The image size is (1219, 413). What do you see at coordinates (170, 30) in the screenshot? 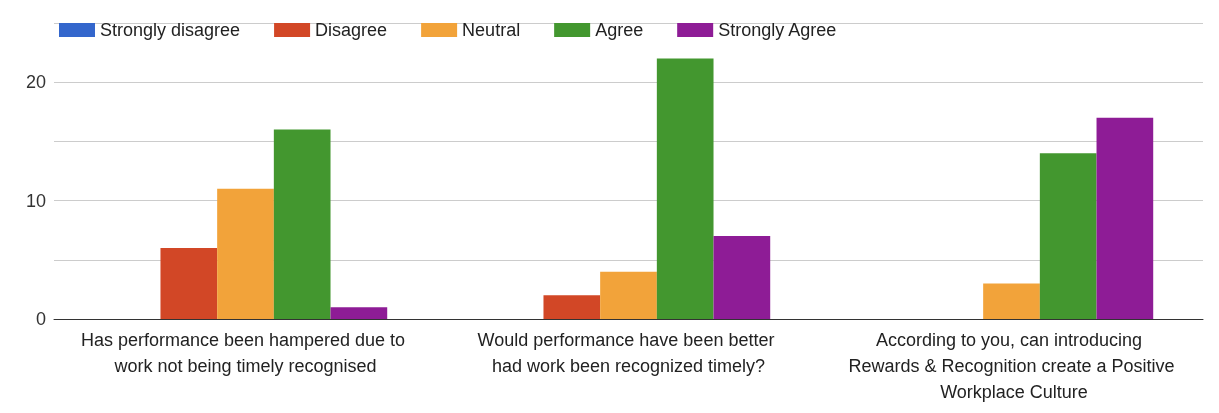
I see `legend-label: Strongly disagree` at bounding box center [170, 30].